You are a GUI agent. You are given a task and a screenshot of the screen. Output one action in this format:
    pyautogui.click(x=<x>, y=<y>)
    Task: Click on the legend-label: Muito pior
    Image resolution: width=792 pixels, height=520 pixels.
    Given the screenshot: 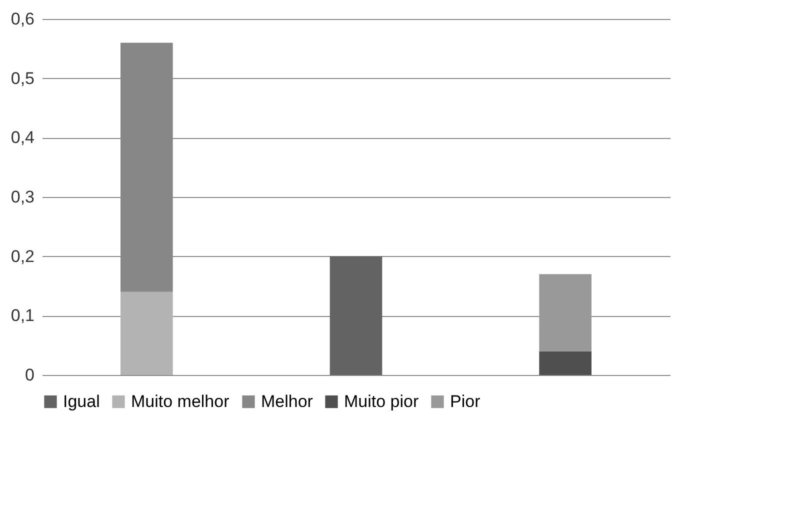 What is the action you would take?
    pyautogui.click(x=381, y=401)
    